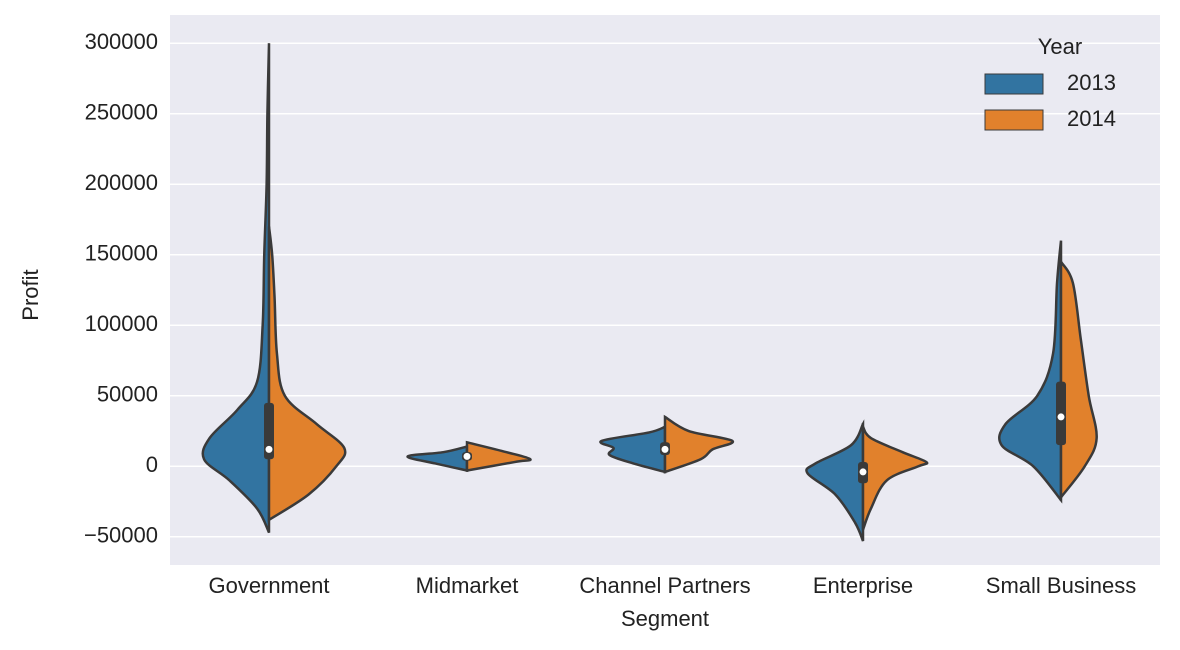 The width and height of the screenshot is (1180, 650). What do you see at coordinates (152, 464) in the screenshot?
I see `y-tick-label: 0` at bounding box center [152, 464].